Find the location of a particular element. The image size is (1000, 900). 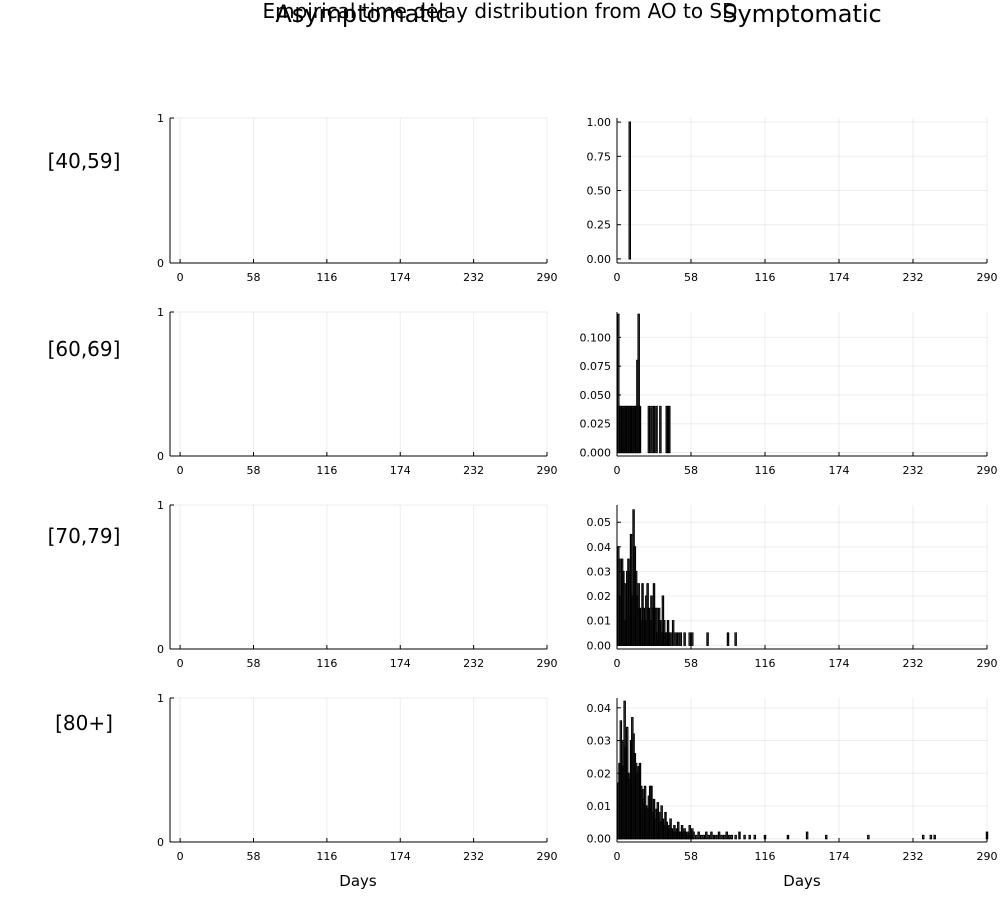

y-tick-label: 0.00 is located at coordinates (599, 259).